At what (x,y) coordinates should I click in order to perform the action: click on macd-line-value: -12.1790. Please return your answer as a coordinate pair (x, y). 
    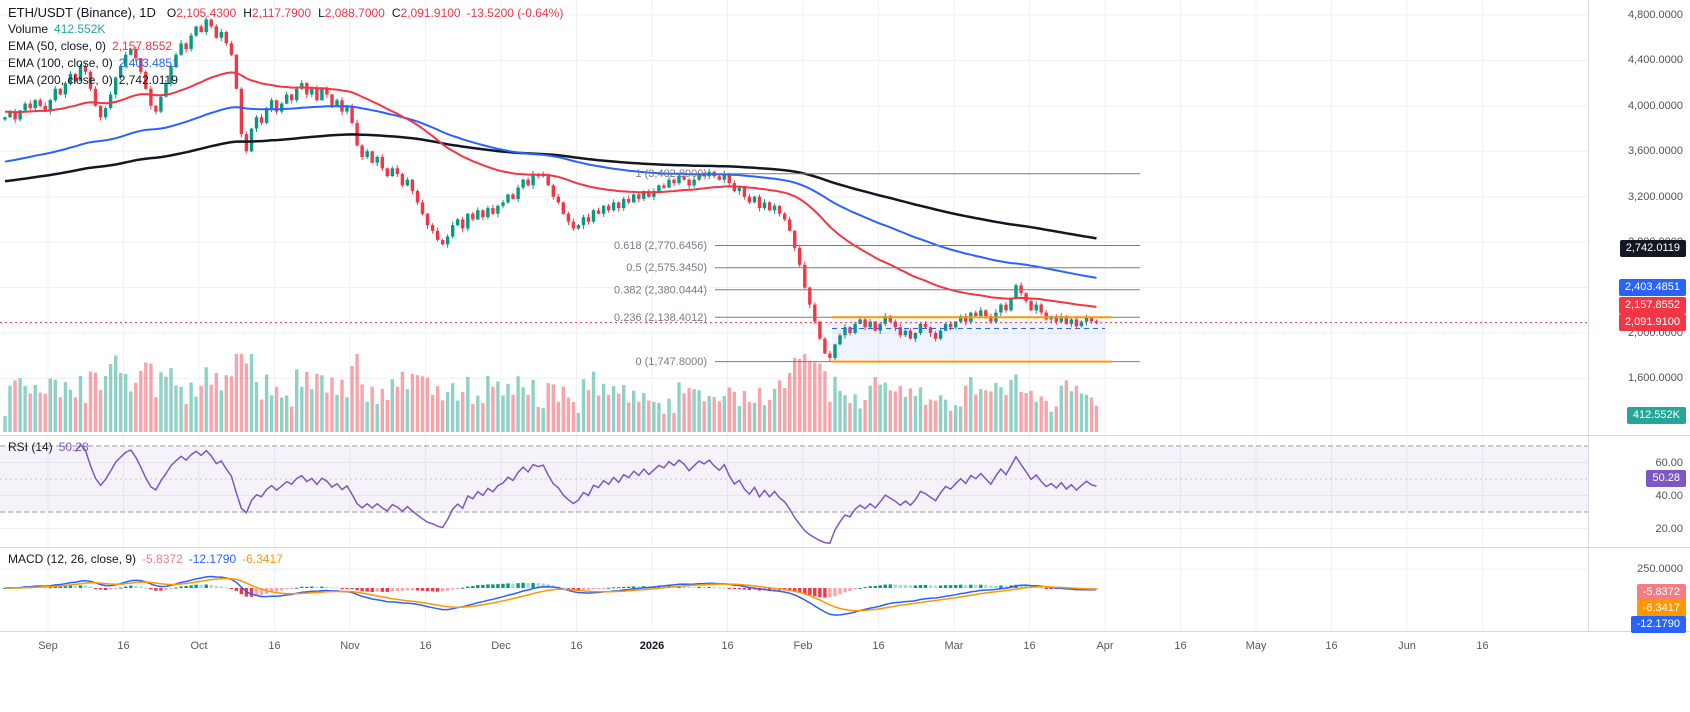
    Looking at the image, I should click on (212, 559).